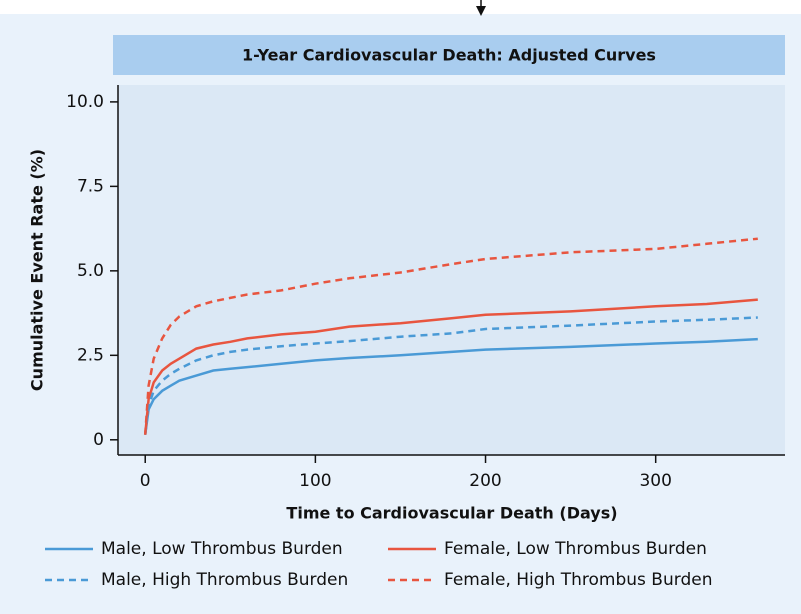  Describe the element at coordinates (98, 440) in the screenshot. I see `y-tick-label: 0` at that location.